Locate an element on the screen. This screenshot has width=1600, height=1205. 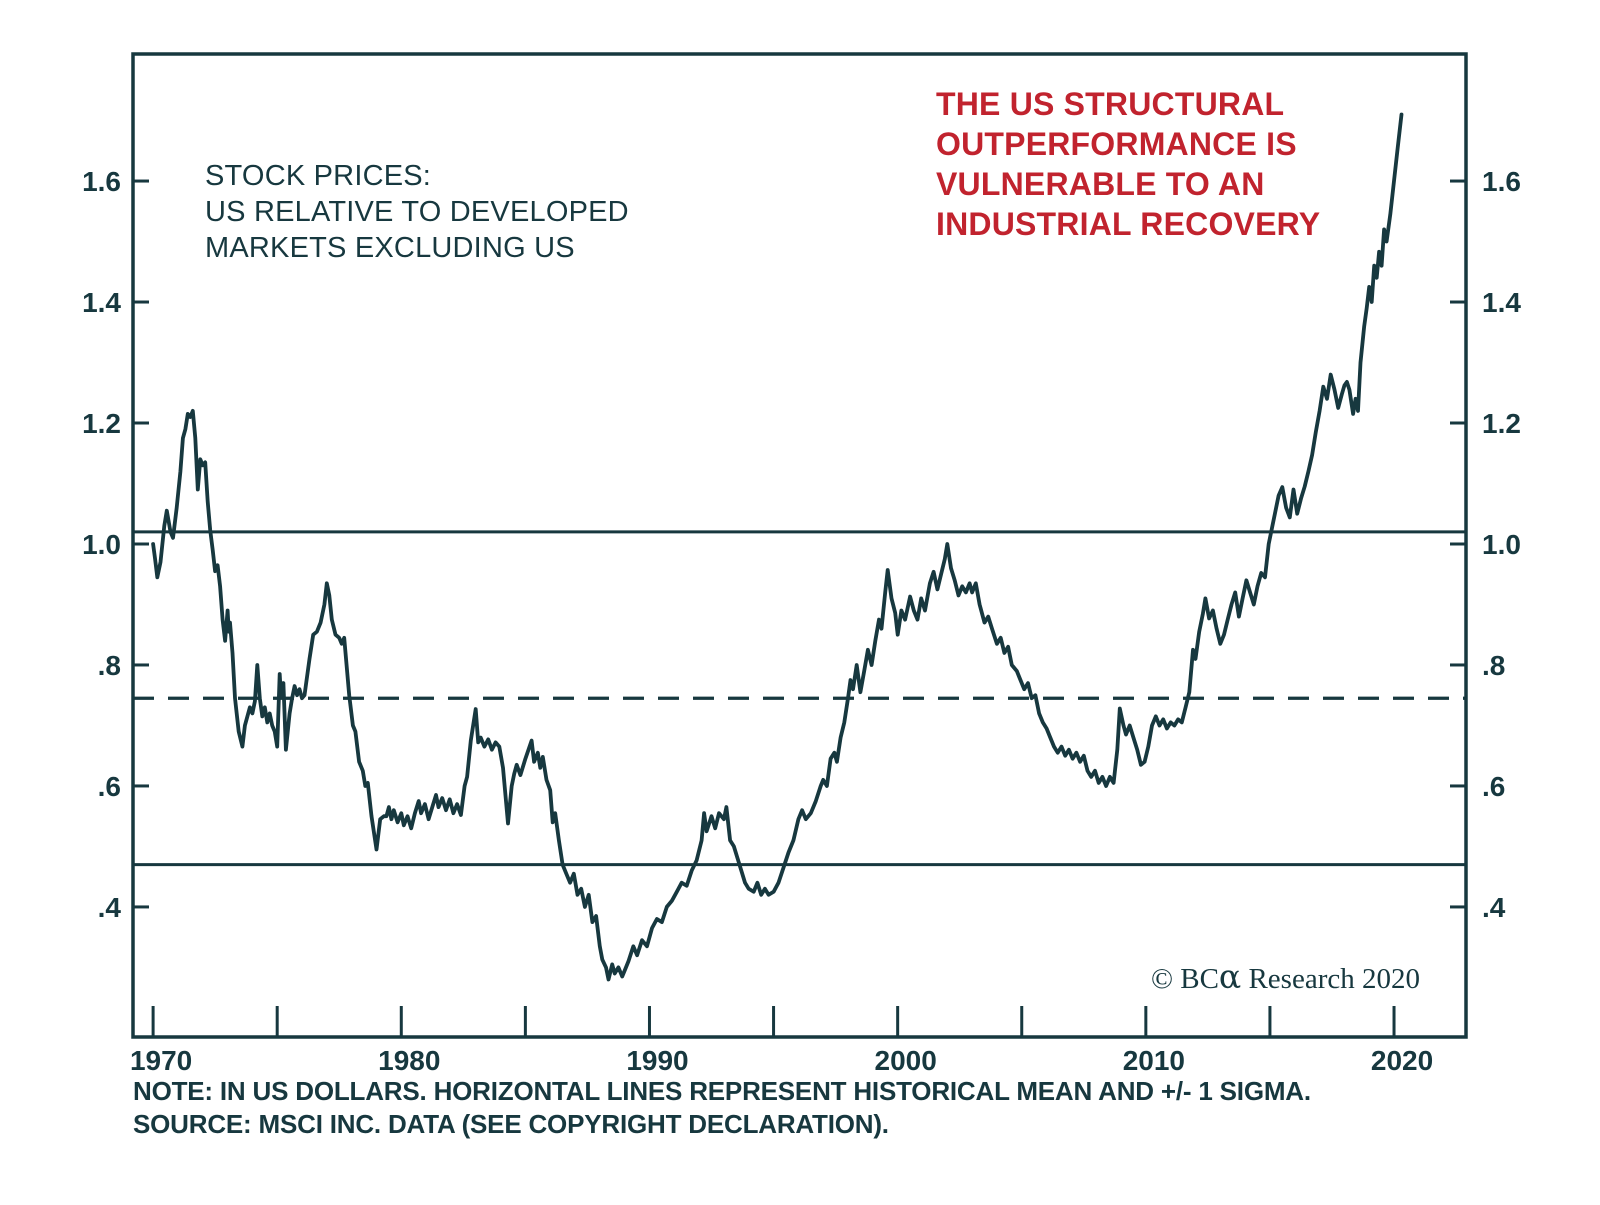
y-axis-label-right: .4 is located at coordinates (1494, 907).